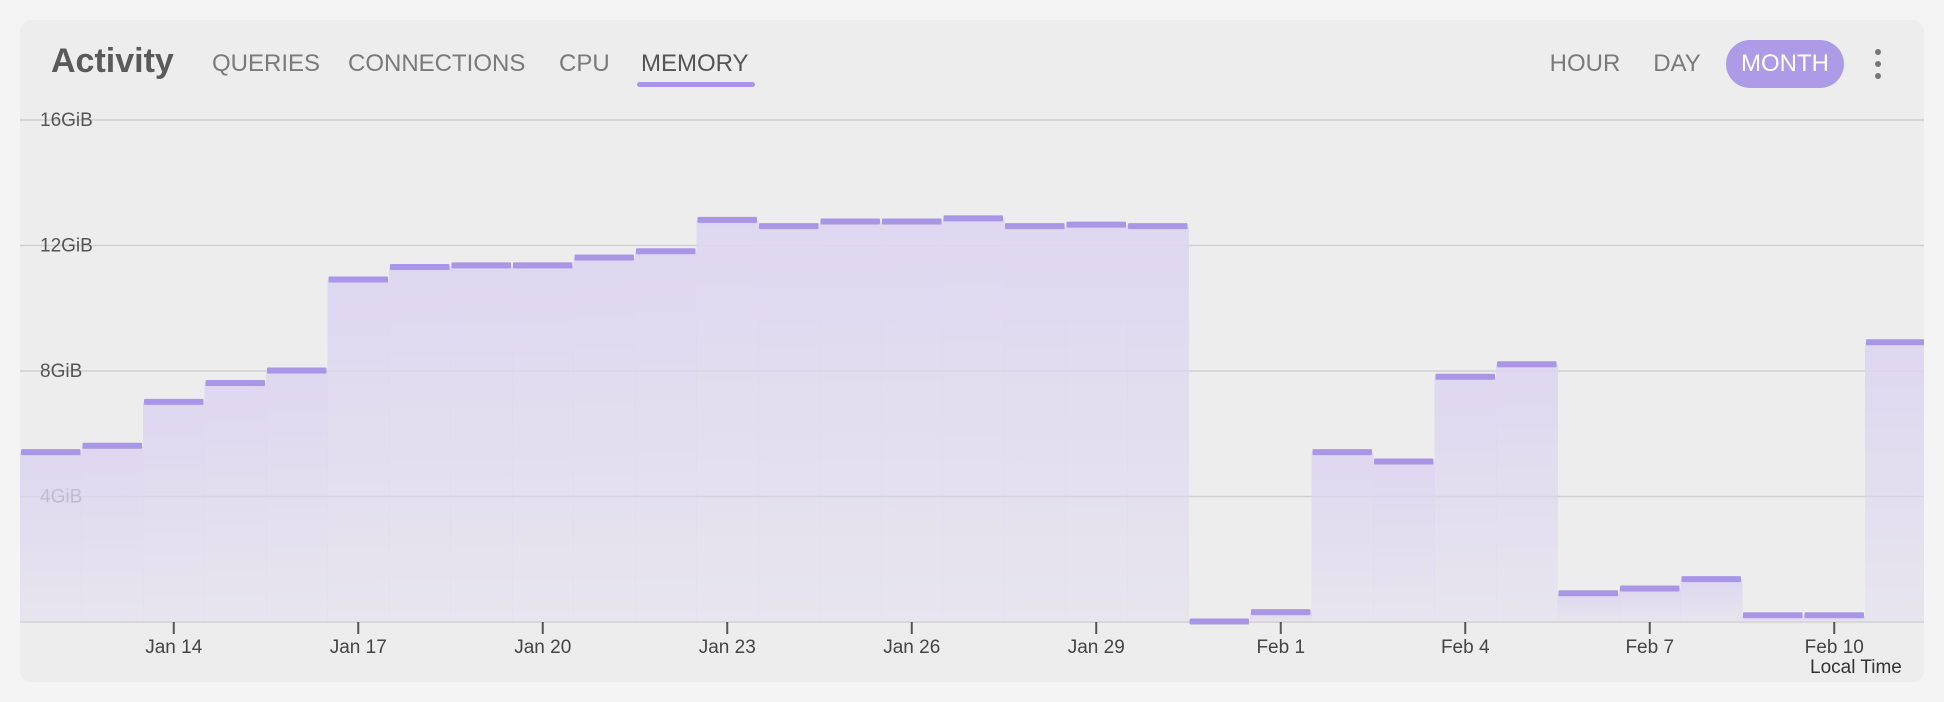 The width and height of the screenshot is (1944, 702). What do you see at coordinates (727, 647) in the screenshot?
I see `x-tick-label: Jan 23` at bounding box center [727, 647].